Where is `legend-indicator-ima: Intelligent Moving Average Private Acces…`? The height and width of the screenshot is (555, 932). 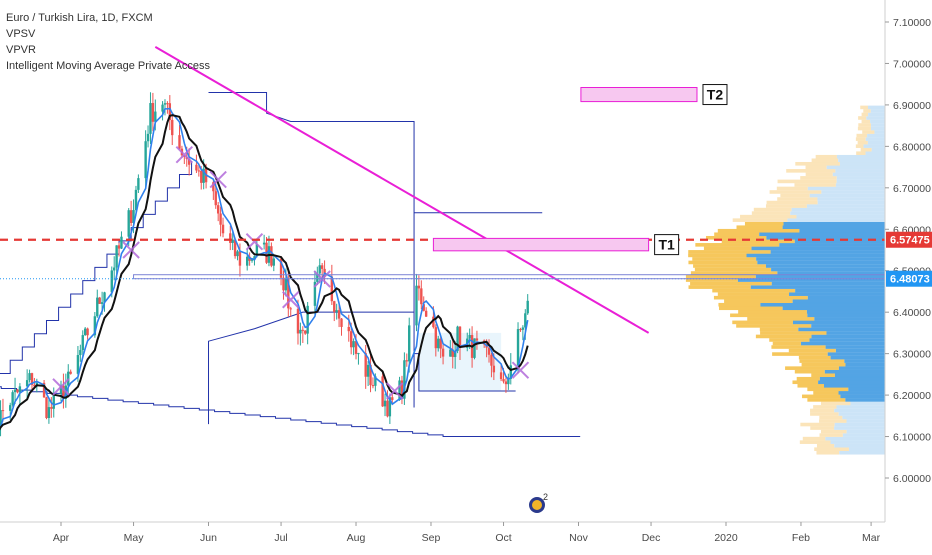 legend-indicator-ima: Intelligent Moving Average Private Acces… is located at coordinates (108, 66).